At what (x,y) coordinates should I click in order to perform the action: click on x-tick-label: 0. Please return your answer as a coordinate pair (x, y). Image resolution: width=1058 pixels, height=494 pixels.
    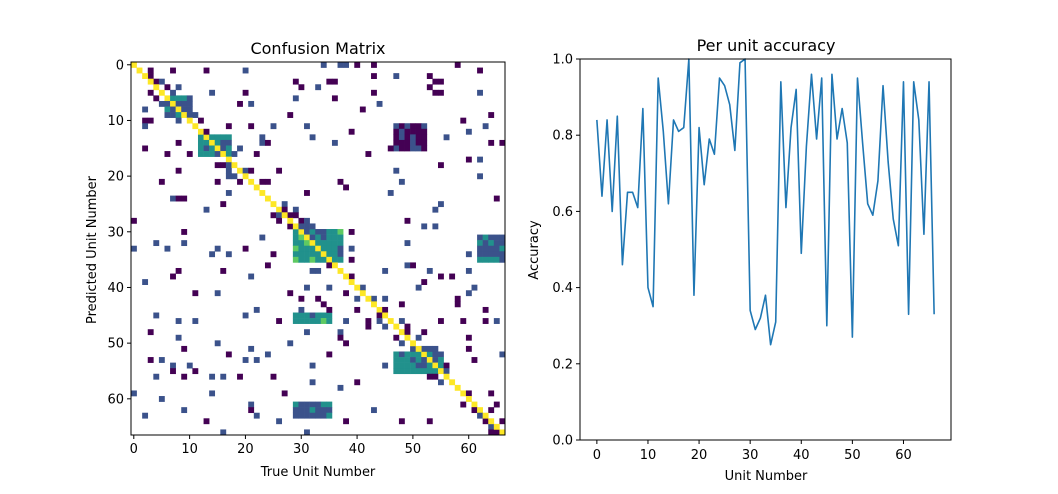
    Looking at the image, I should click on (134, 449).